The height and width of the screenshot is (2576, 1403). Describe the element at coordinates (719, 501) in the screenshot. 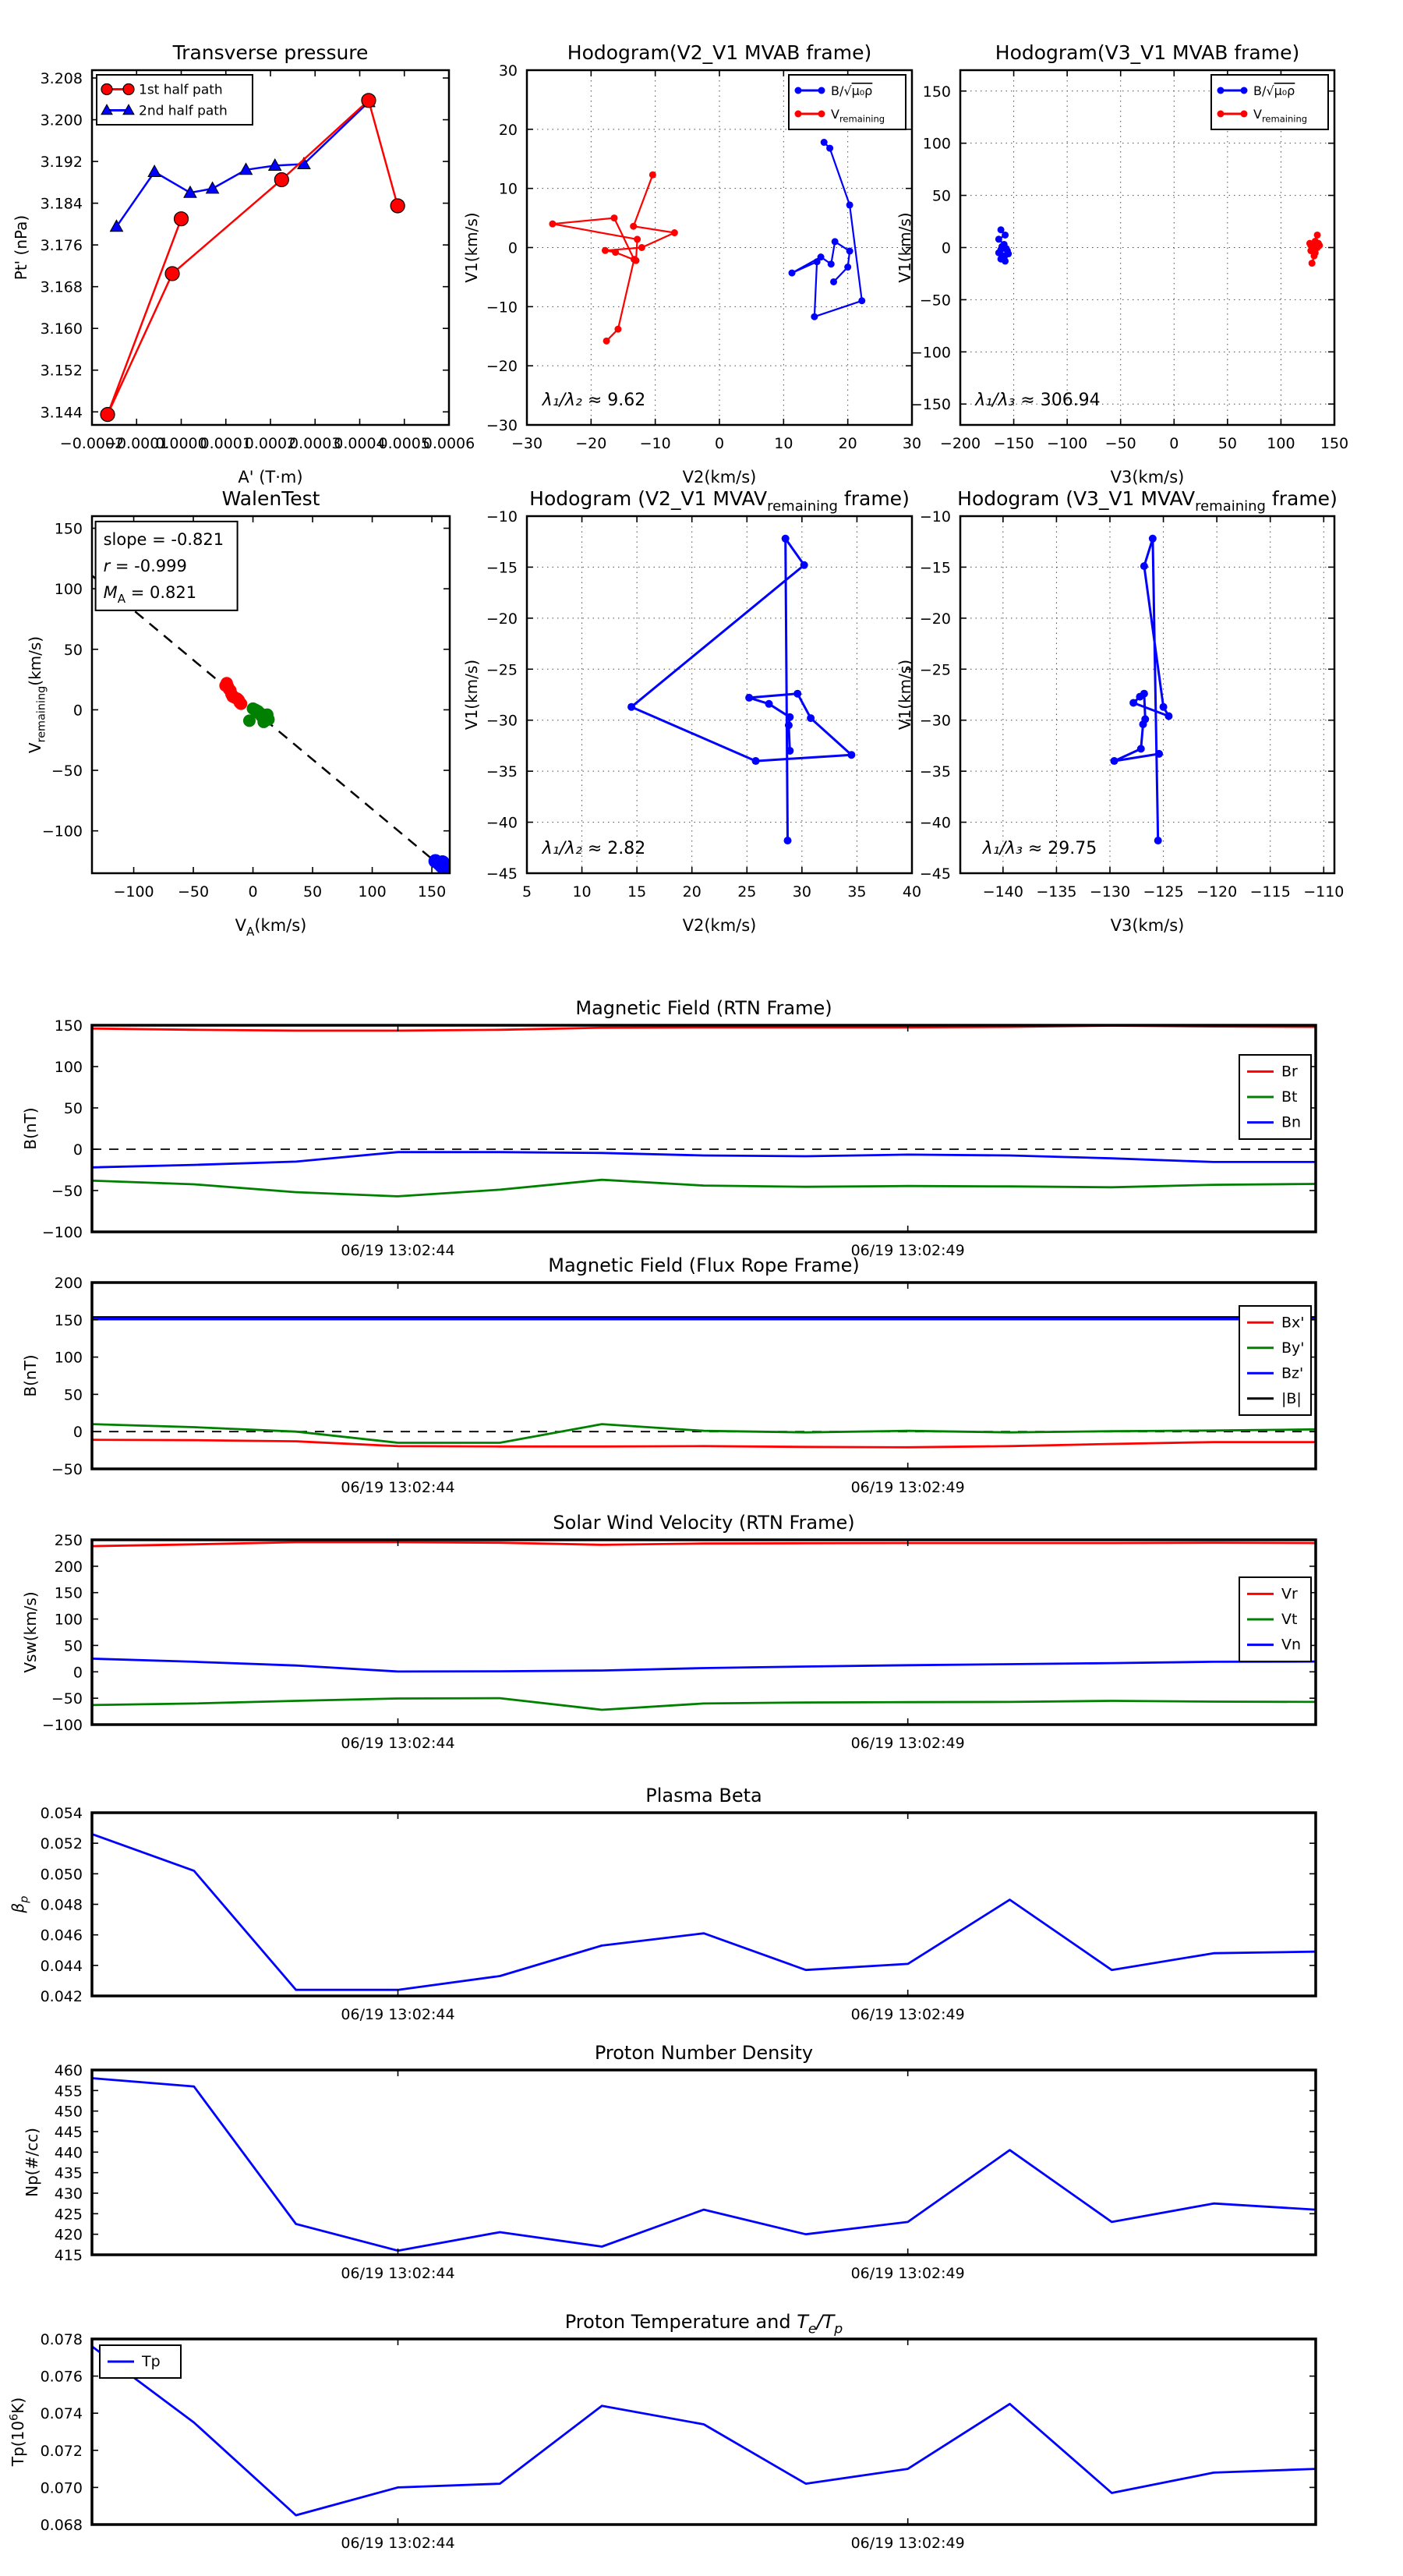

I see `chart-title: Hodogram (V2_V1 MVAVremaining frame)` at that location.